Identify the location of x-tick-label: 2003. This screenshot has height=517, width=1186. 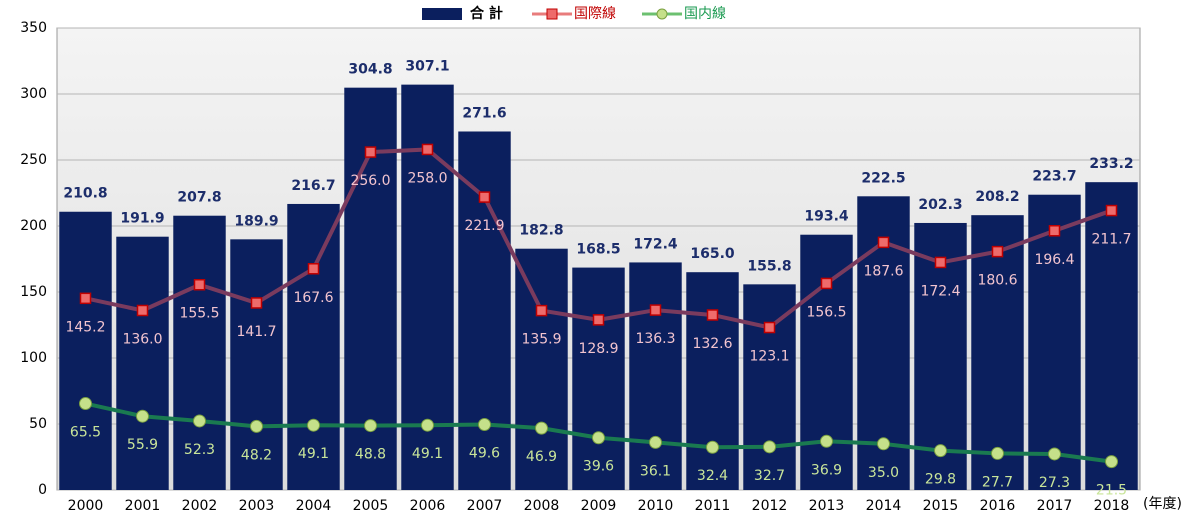
(257, 506).